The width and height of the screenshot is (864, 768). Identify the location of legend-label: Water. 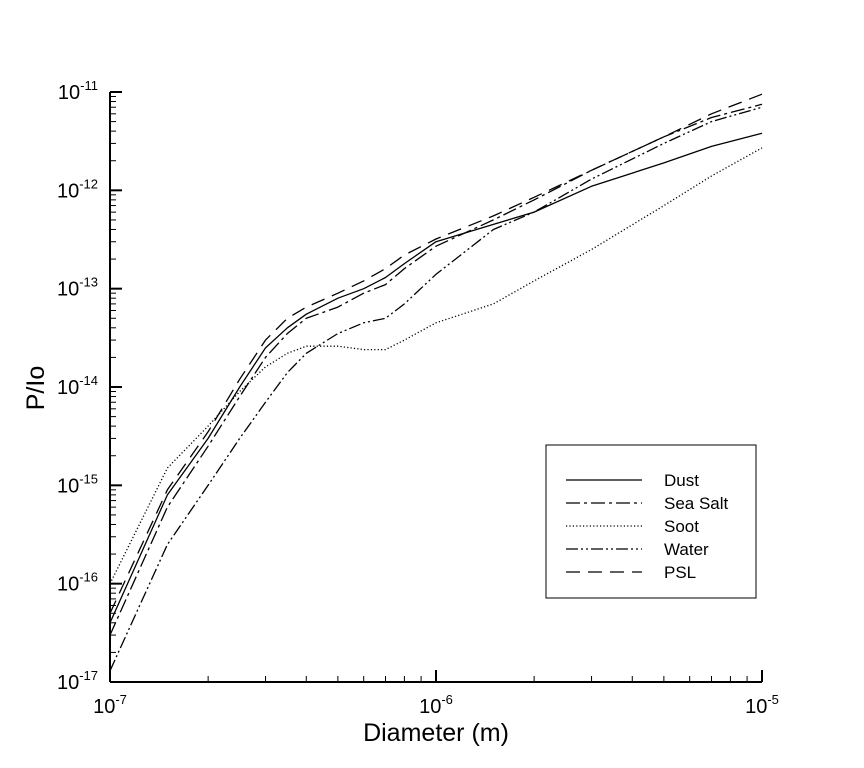
(686, 549).